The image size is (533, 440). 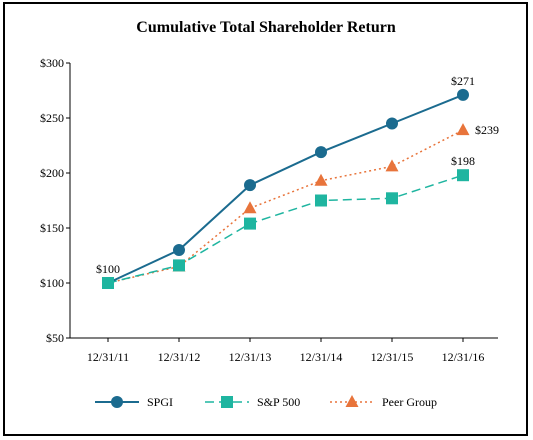 What do you see at coordinates (463, 161) in the screenshot?
I see `data-label: $198` at bounding box center [463, 161].